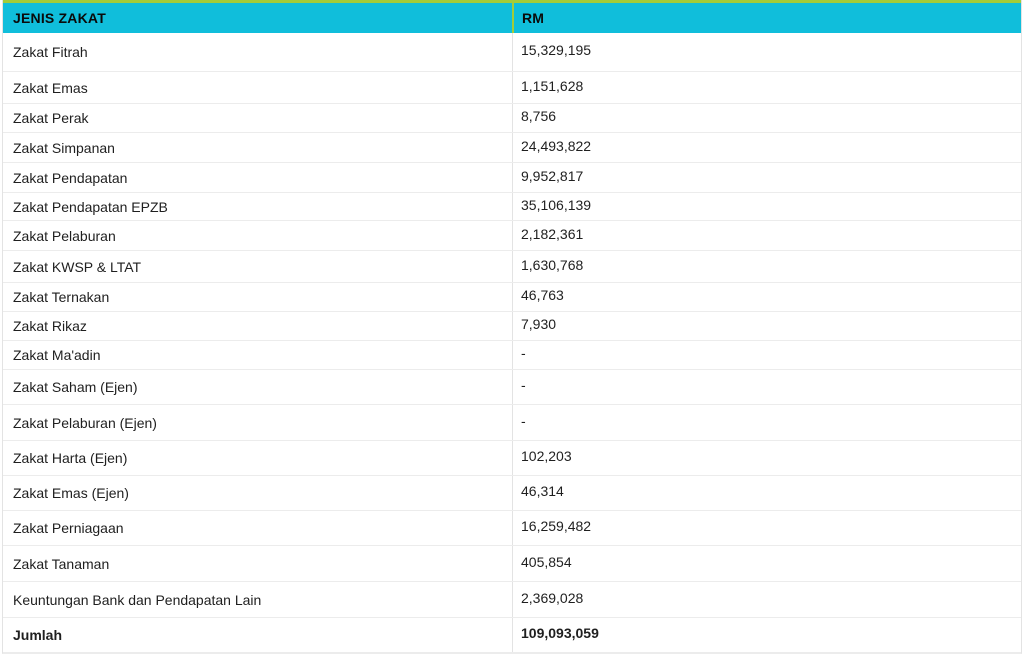 This screenshot has width=1029, height=662. I want to click on table-row: Zakat Pelaburan 2,182,361, so click(512, 236).